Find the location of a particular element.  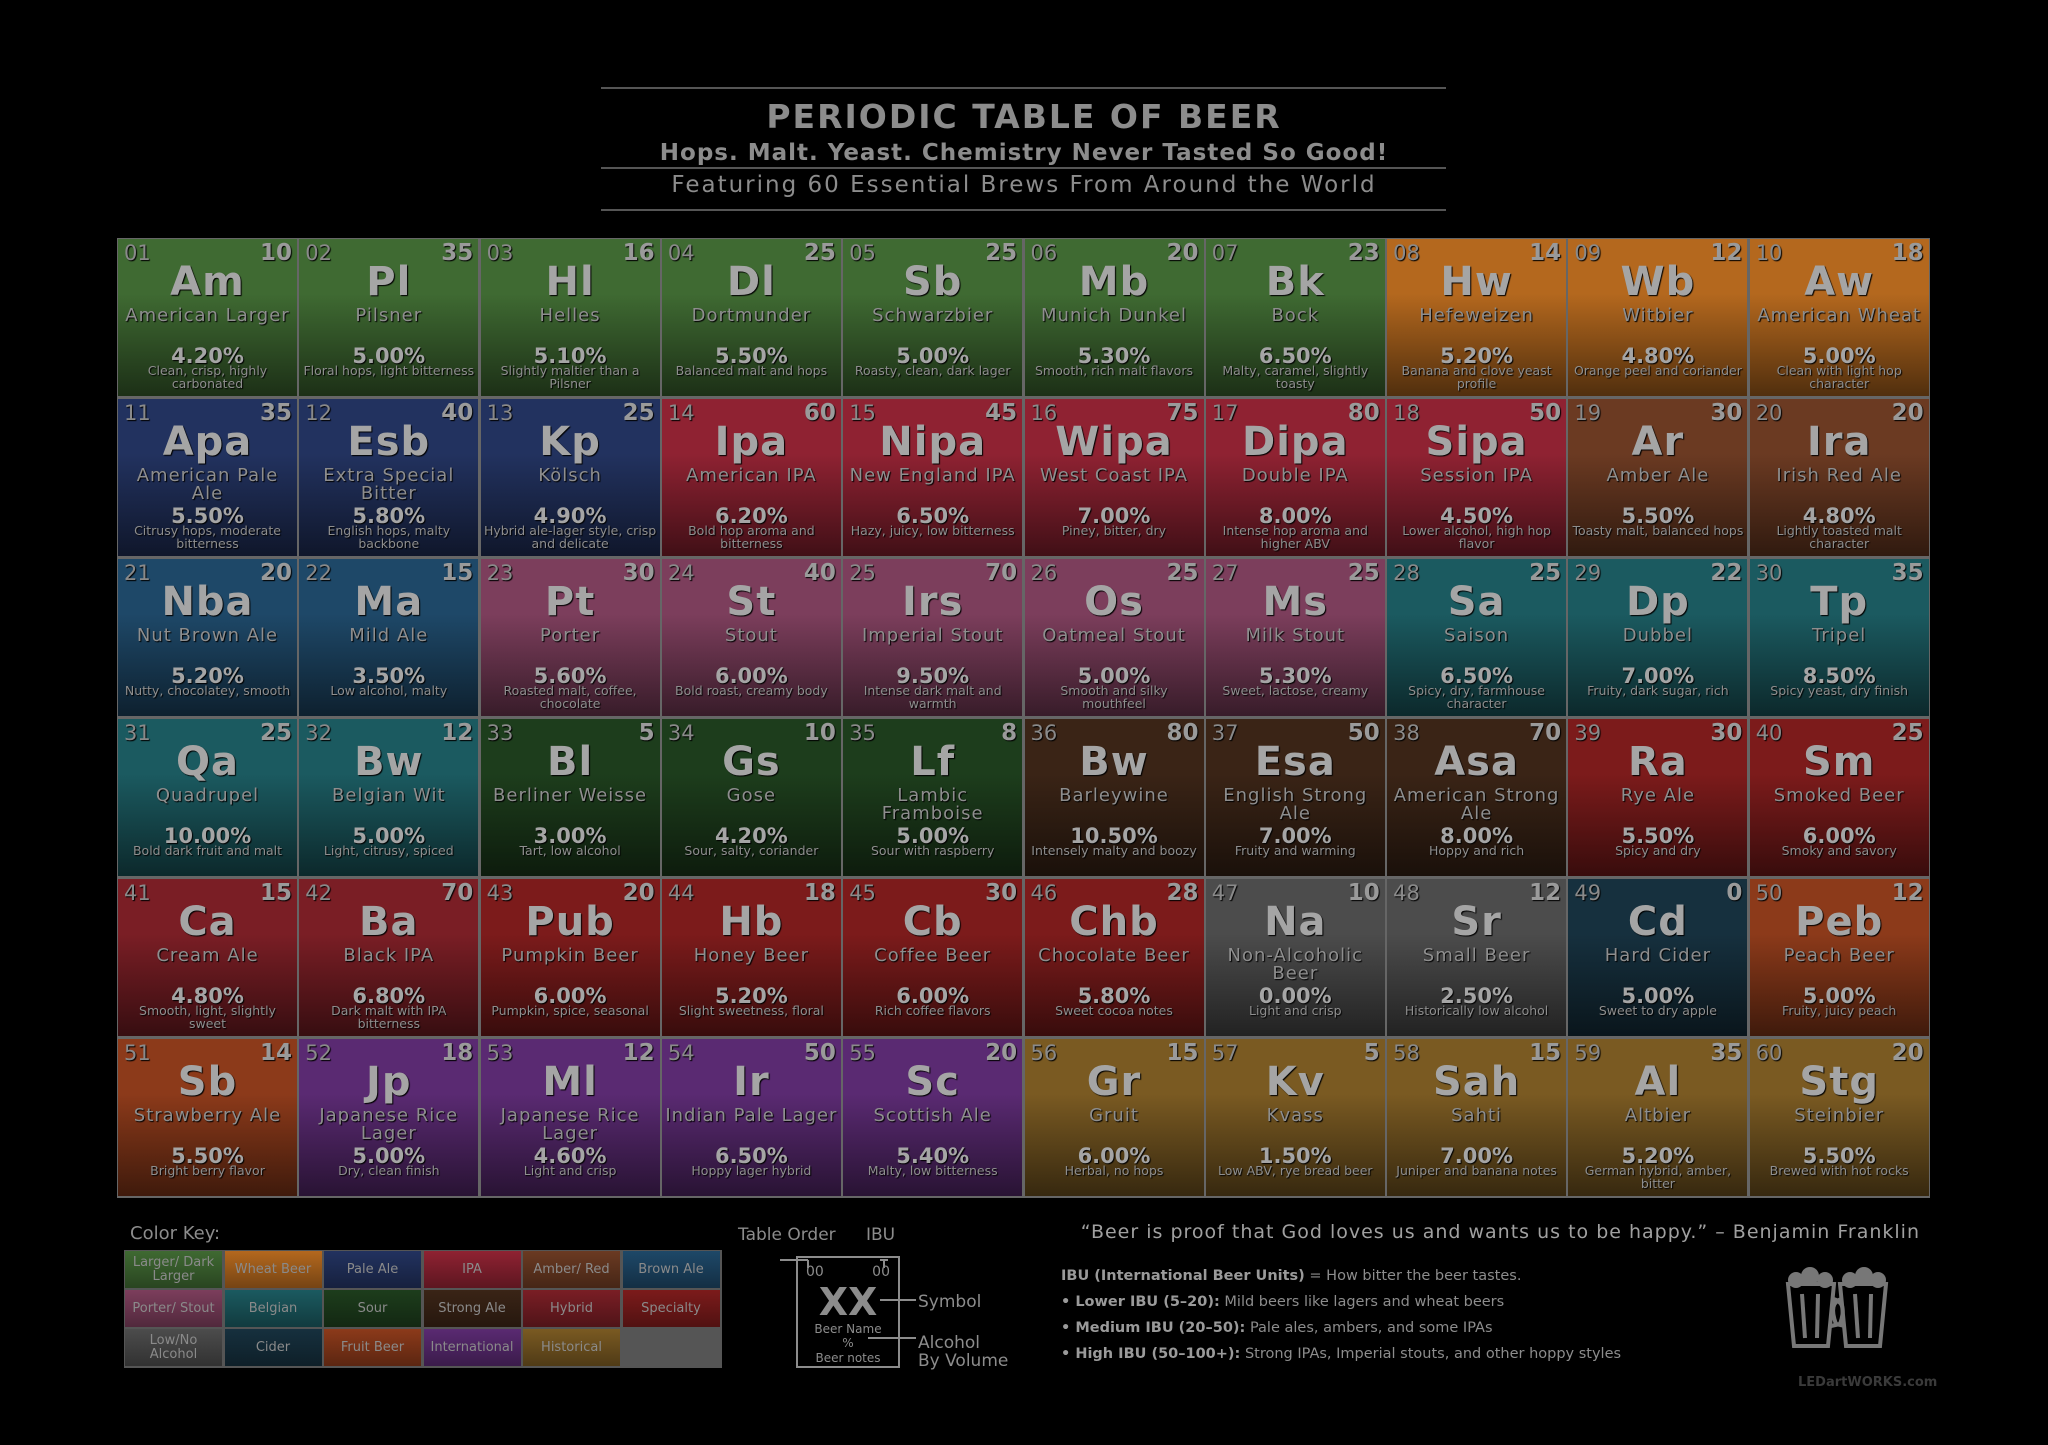

element-notes: Fruity, dark sugar, rich is located at coordinates (1658, 690).